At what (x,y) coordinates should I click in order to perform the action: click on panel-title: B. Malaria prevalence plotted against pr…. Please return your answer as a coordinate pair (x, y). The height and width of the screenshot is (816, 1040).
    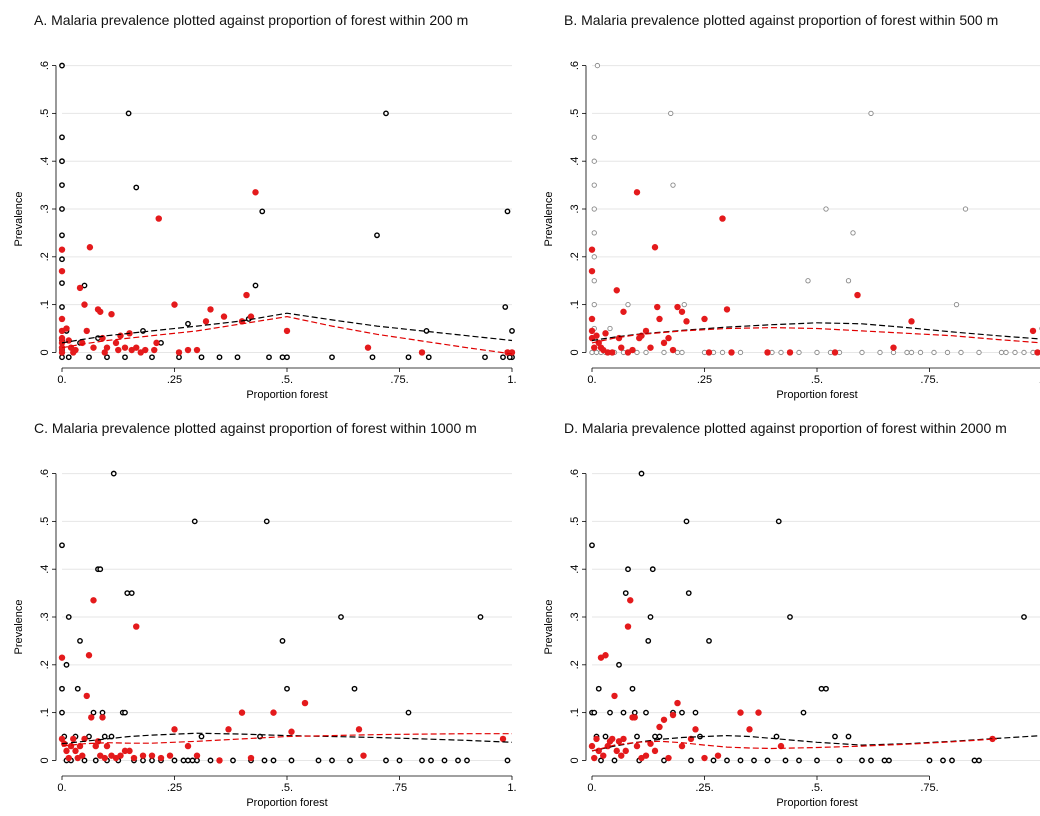
    Looking at the image, I should click on (781, 20).